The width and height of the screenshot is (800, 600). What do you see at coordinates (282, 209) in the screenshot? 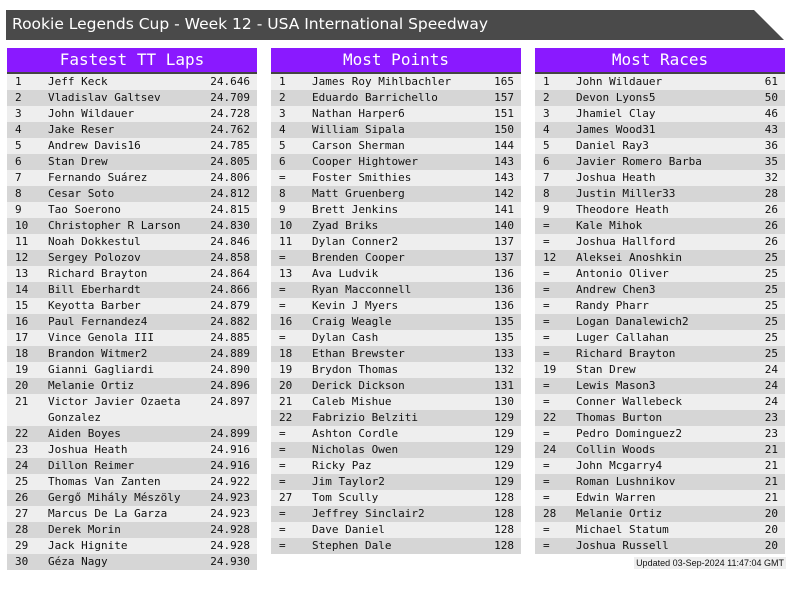
I see `rank-cell: 9` at bounding box center [282, 209].